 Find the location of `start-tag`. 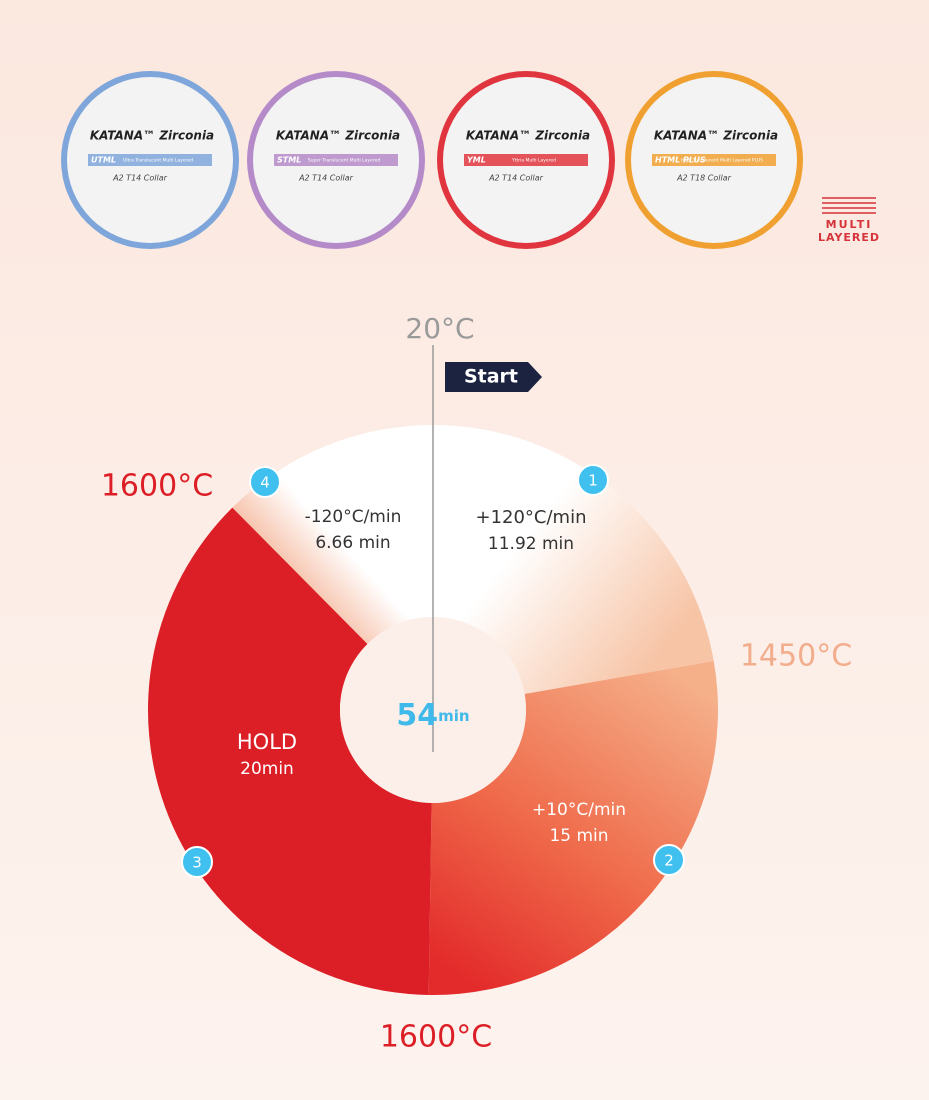

start-tag is located at coordinates (493, 377).